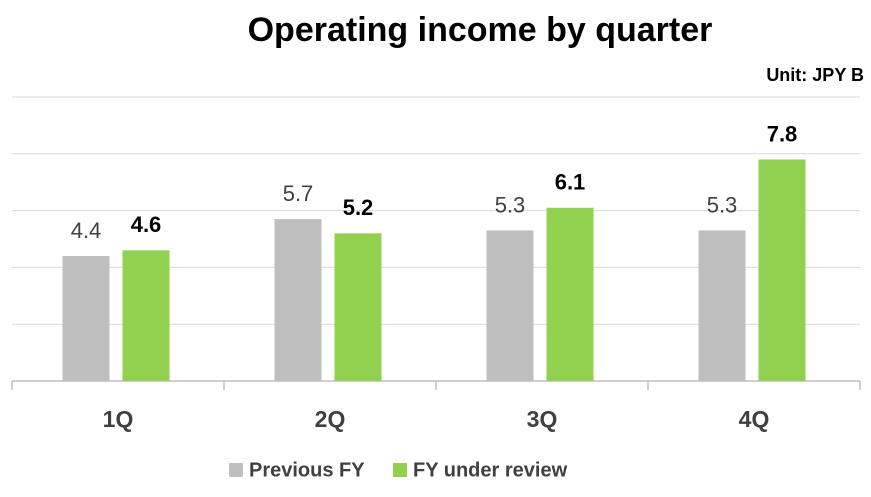  What do you see at coordinates (330, 419) in the screenshot?
I see `x-tick-label: 2Q` at bounding box center [330, 419].